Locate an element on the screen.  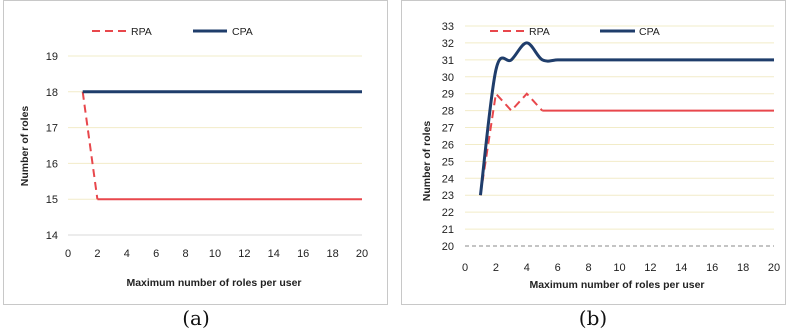
y-tick-label: 28 is located at coordinates (448, 112).